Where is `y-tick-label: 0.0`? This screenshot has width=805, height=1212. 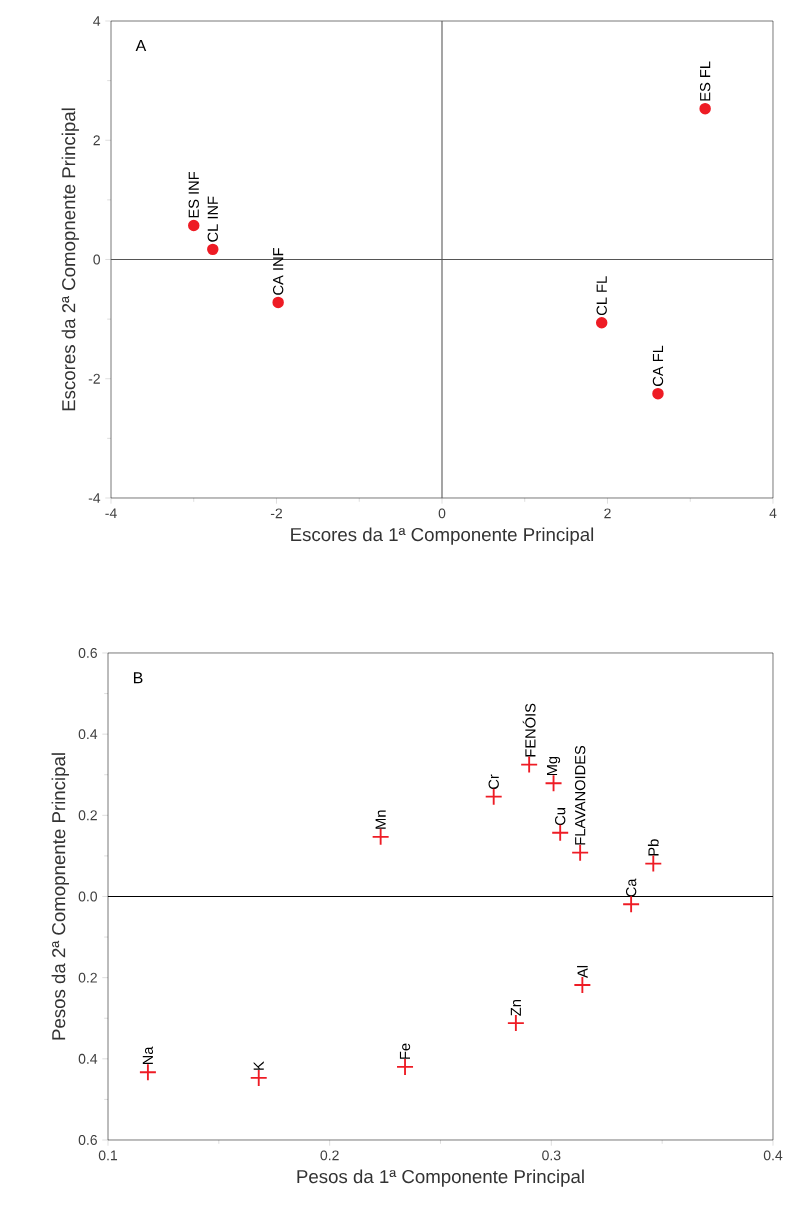 y-tick-label: 0.0 is located at coordinates (88, 896).